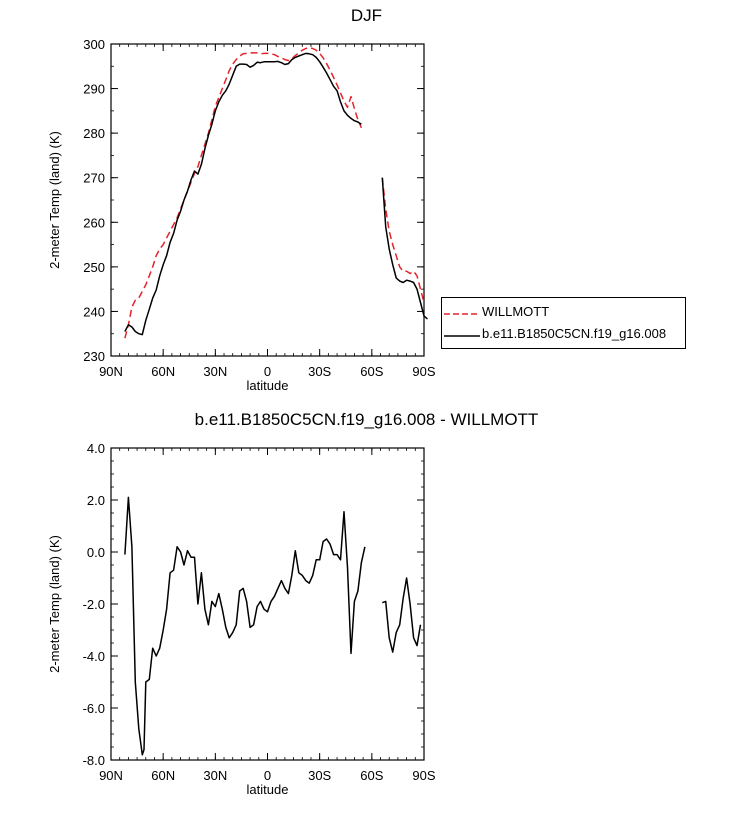 This screenshot has height=820, width=733. Describe the element at coordinates (96, 552) in the screenshot. I see `y-tick-label: 0.0` at that location.